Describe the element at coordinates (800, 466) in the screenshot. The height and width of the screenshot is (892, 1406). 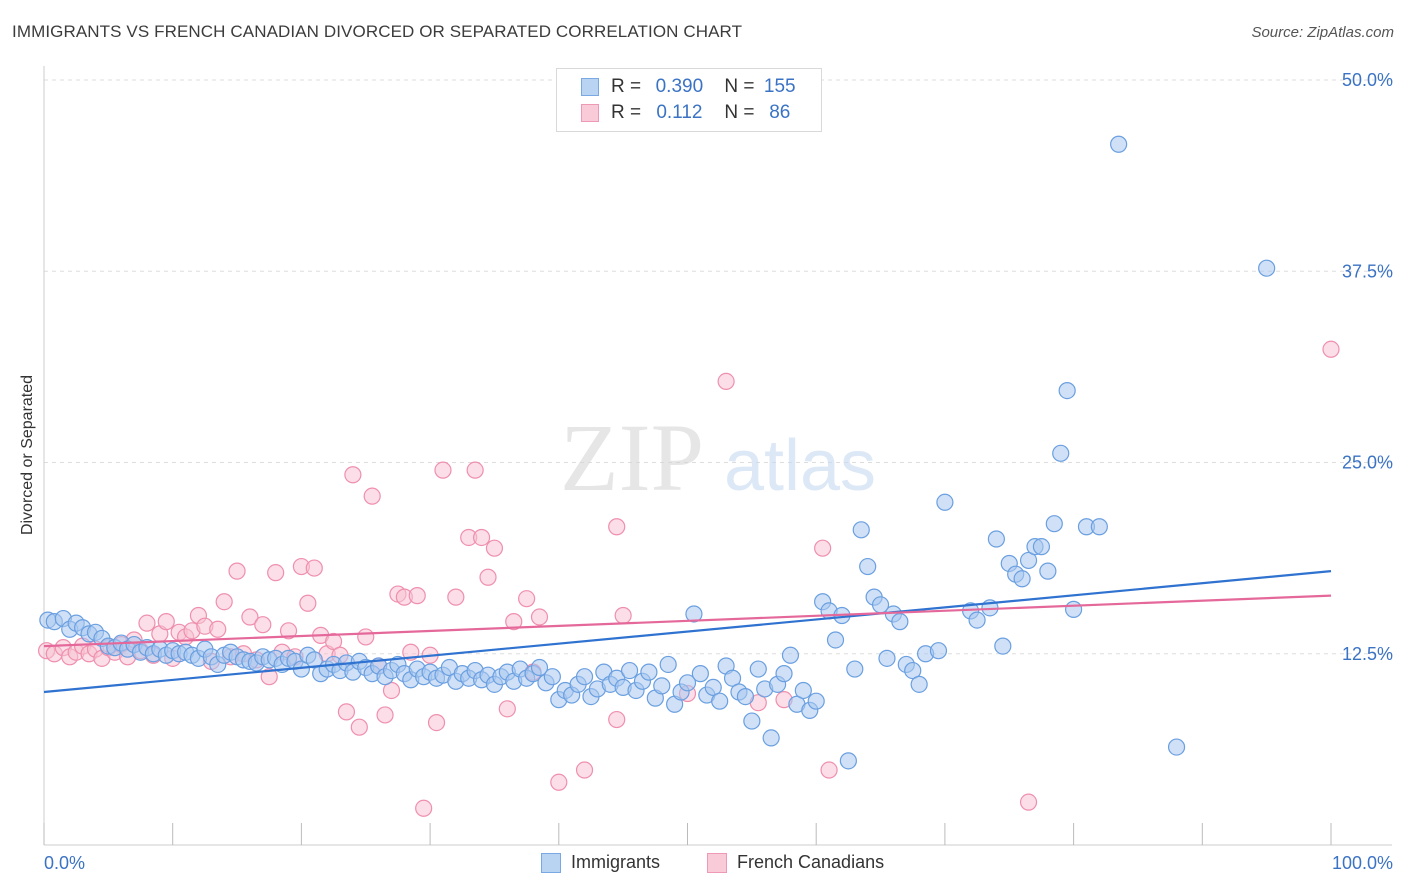
I see `watermark-atlas: atlas` at that location.